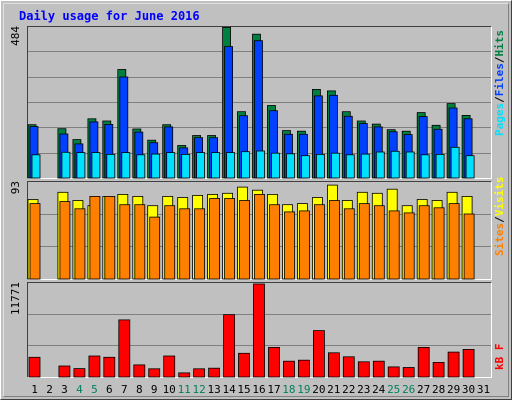 Image resolution: width=512 pixels, height=400 pixels. I want to click on x-tick-label-day-21: 21, so click(333, 389).